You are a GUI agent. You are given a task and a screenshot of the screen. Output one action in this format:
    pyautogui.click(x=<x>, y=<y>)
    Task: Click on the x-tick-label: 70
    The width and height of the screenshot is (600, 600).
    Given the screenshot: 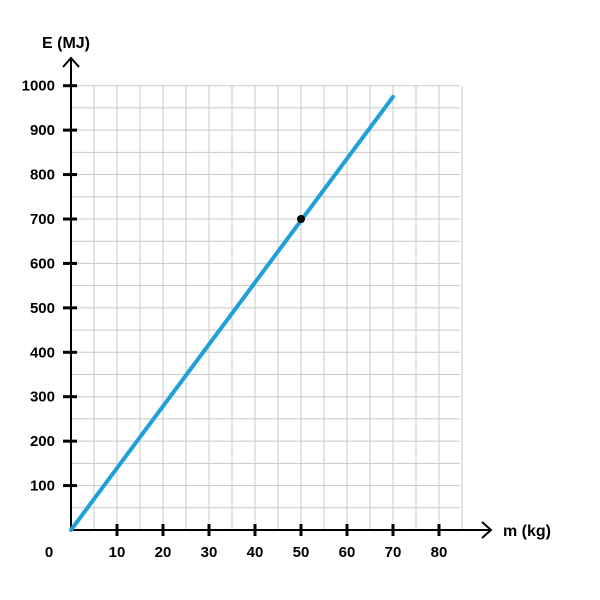 What is the action you would take?
    pyautogui.click(x=393, y=552)
    